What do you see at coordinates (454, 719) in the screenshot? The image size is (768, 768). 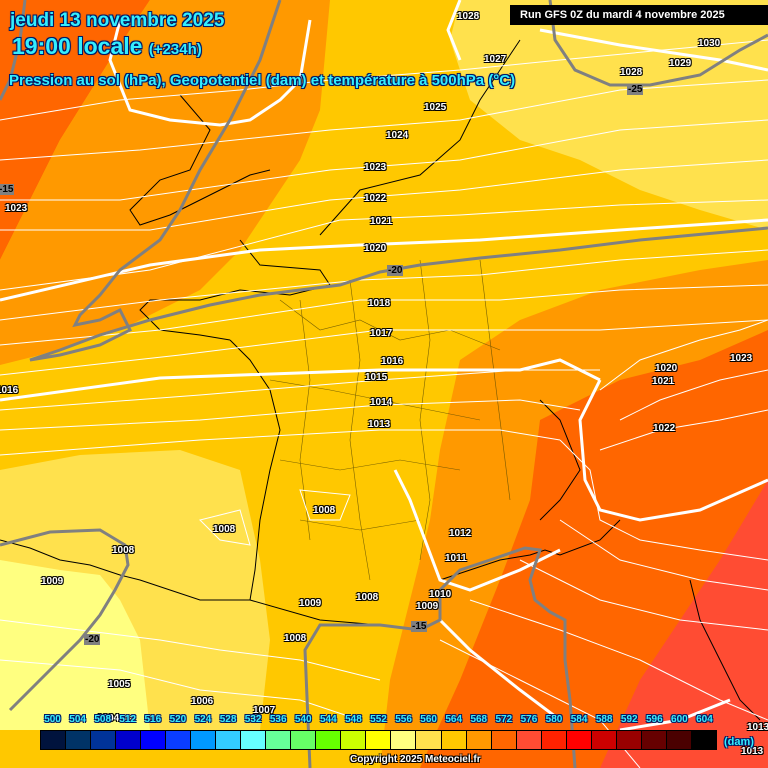 I see `legend-tick: 564` at bounding box center [454, 719].